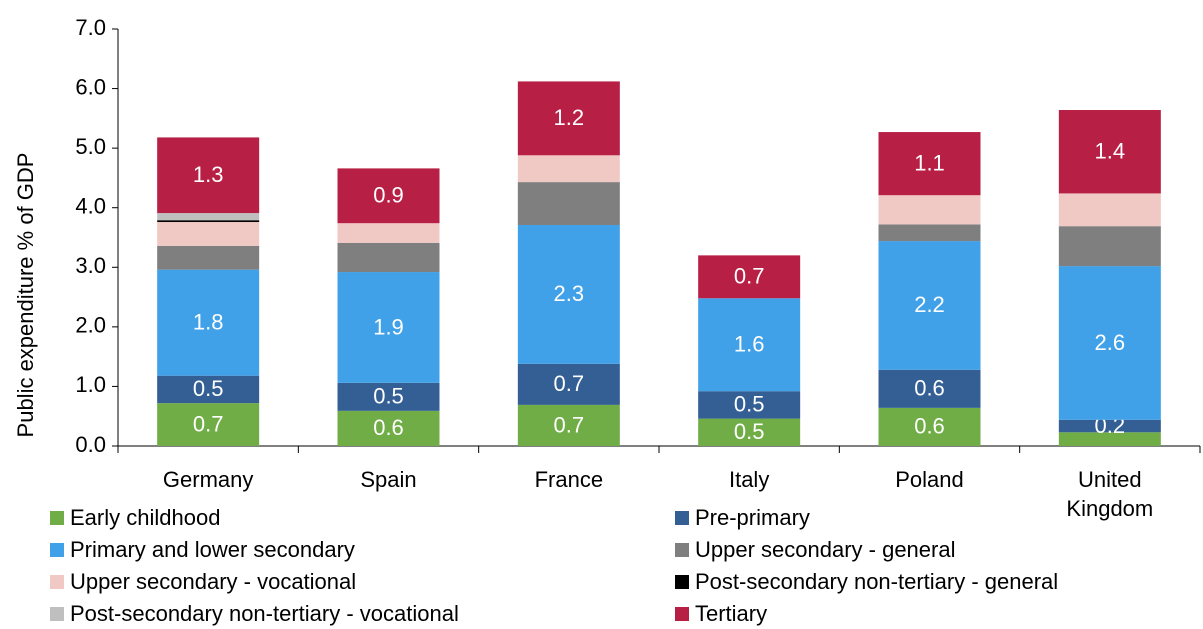 The image size is (1203, 629). Describe the element at coordinates (1110, 494) in the screenshot. I see `x-tick-label: United Kingdom` at that location.